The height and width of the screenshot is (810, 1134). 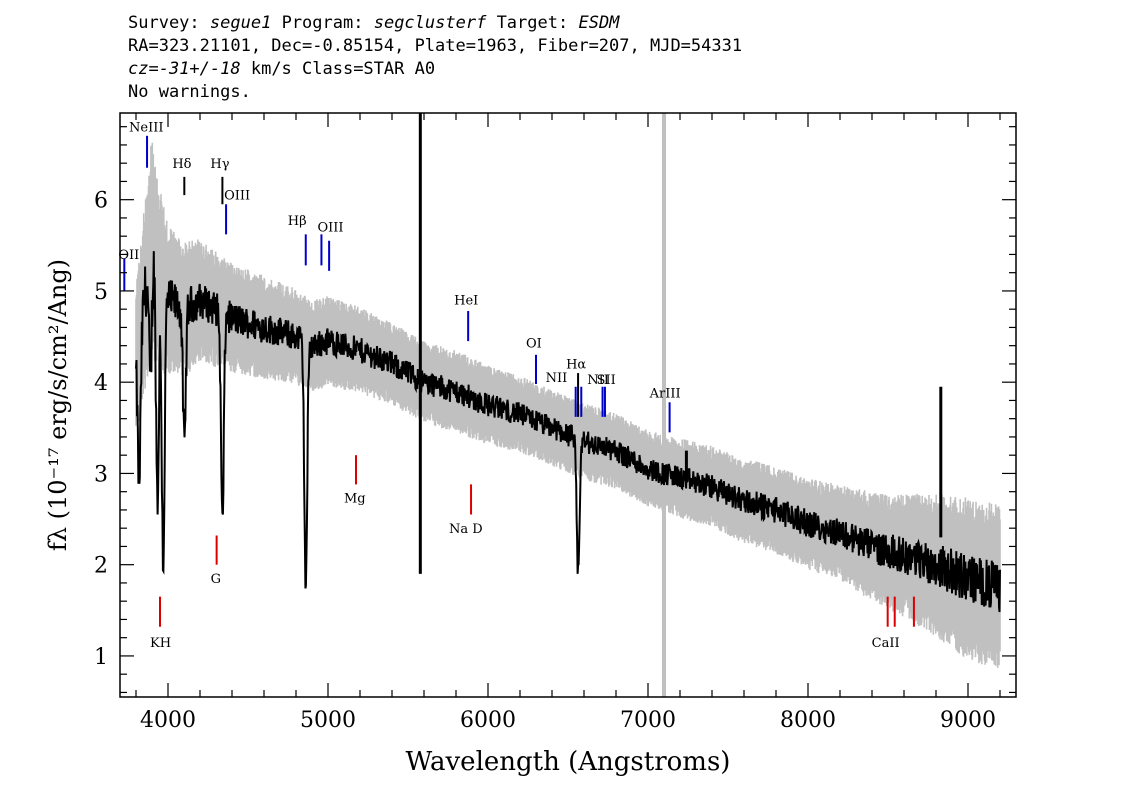 What do you see at coordinates (58, 405) in the screenshot?
I see `y-axis-label: fλ (10⁻¹⁷ erg/s/cm²/Ang)` at bounding box center [58, 405].